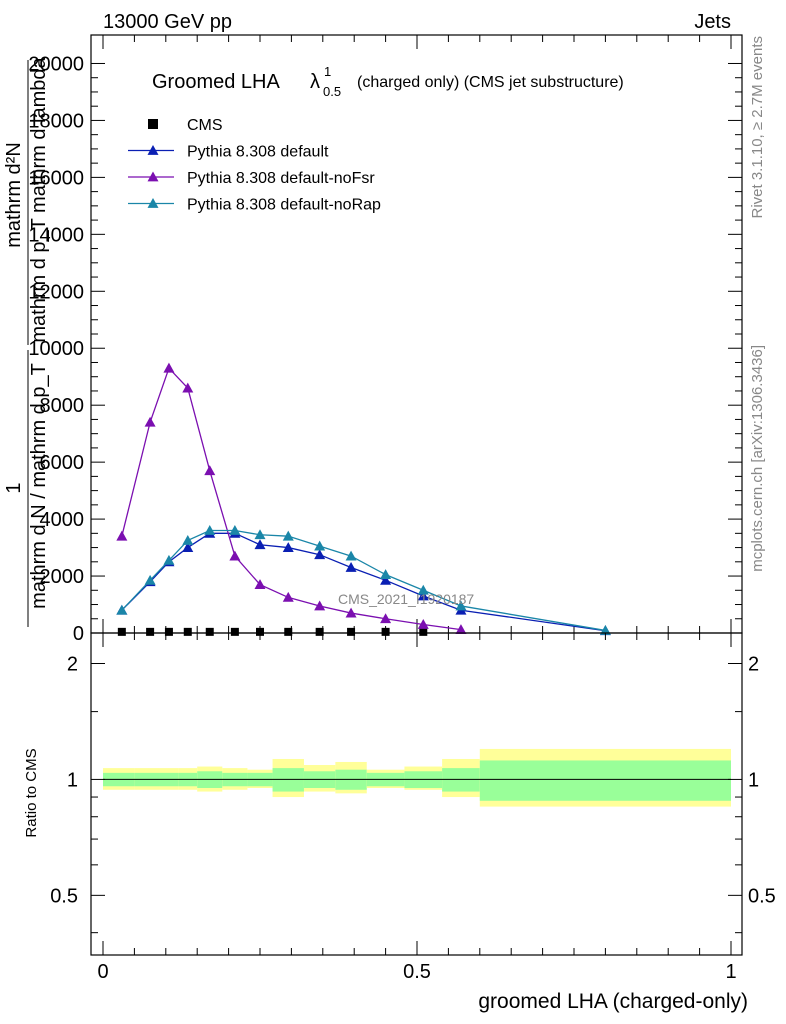  I want to click on plot-title-rest: (charged only) (CMS jet substructure), so click(490, 82).